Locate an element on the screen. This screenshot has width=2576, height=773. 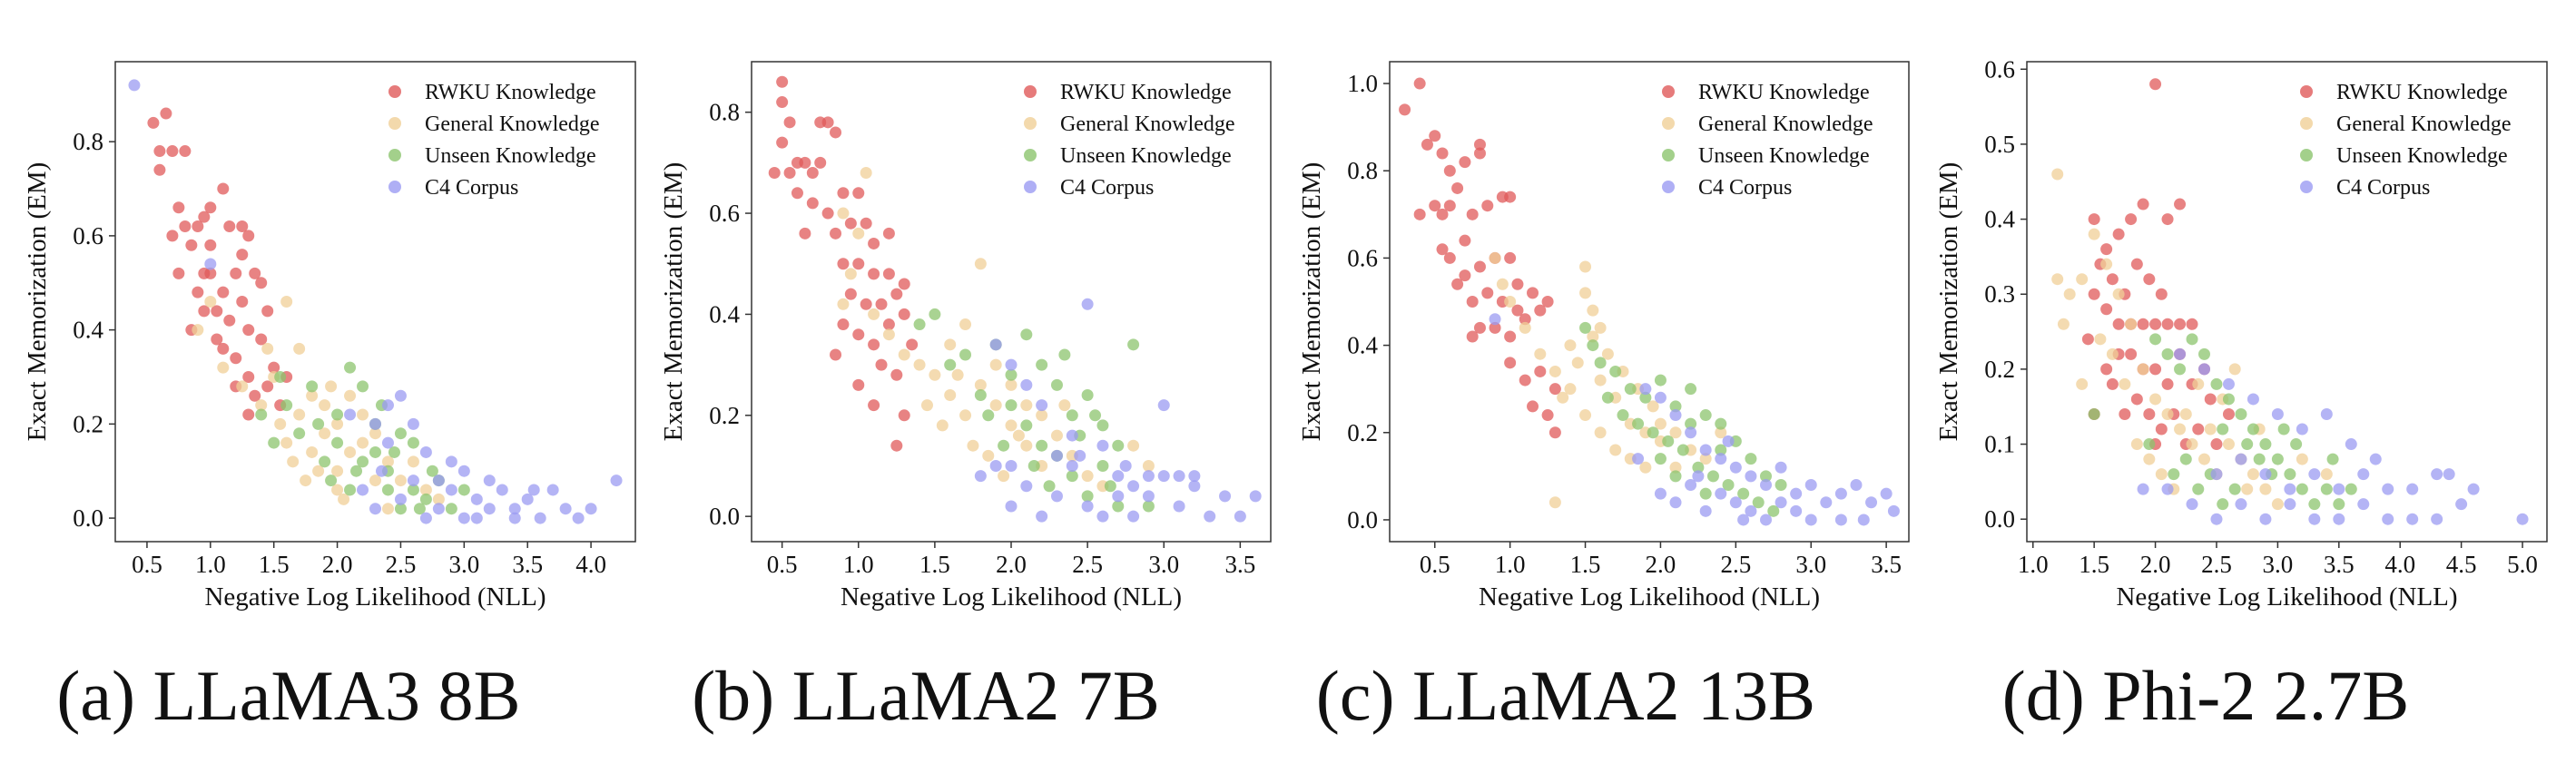
y-tick-label: 0.2 is located at coordinates (724, 416).